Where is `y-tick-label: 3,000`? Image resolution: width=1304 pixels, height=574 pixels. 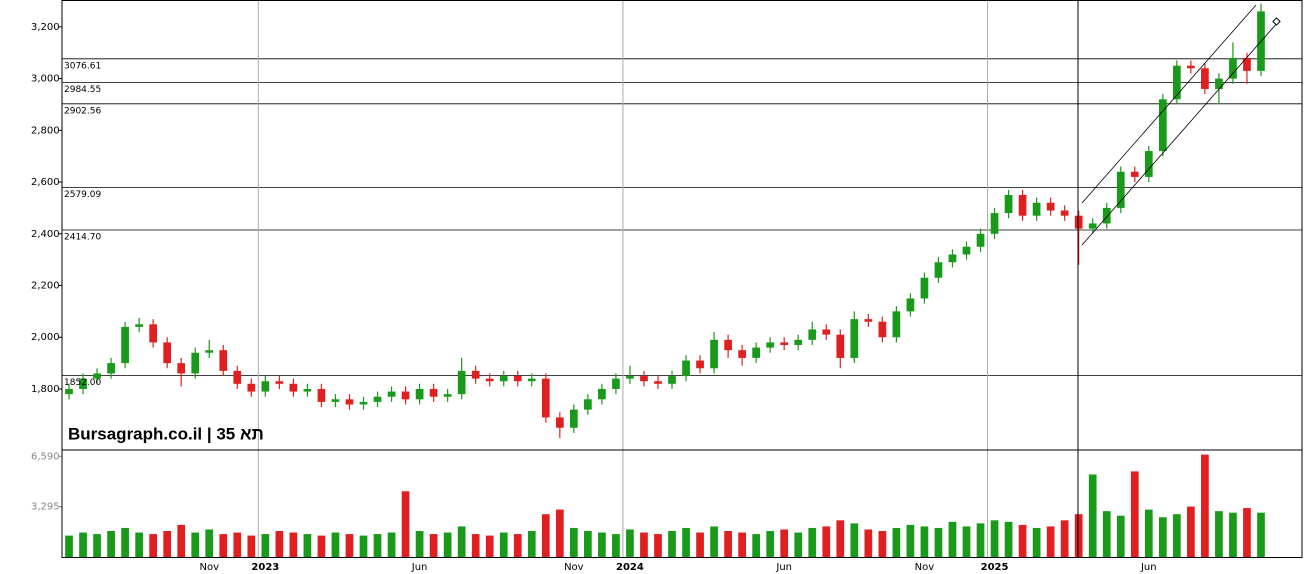 y-tick-label: 3,000 is located at coordinates (45, 79).